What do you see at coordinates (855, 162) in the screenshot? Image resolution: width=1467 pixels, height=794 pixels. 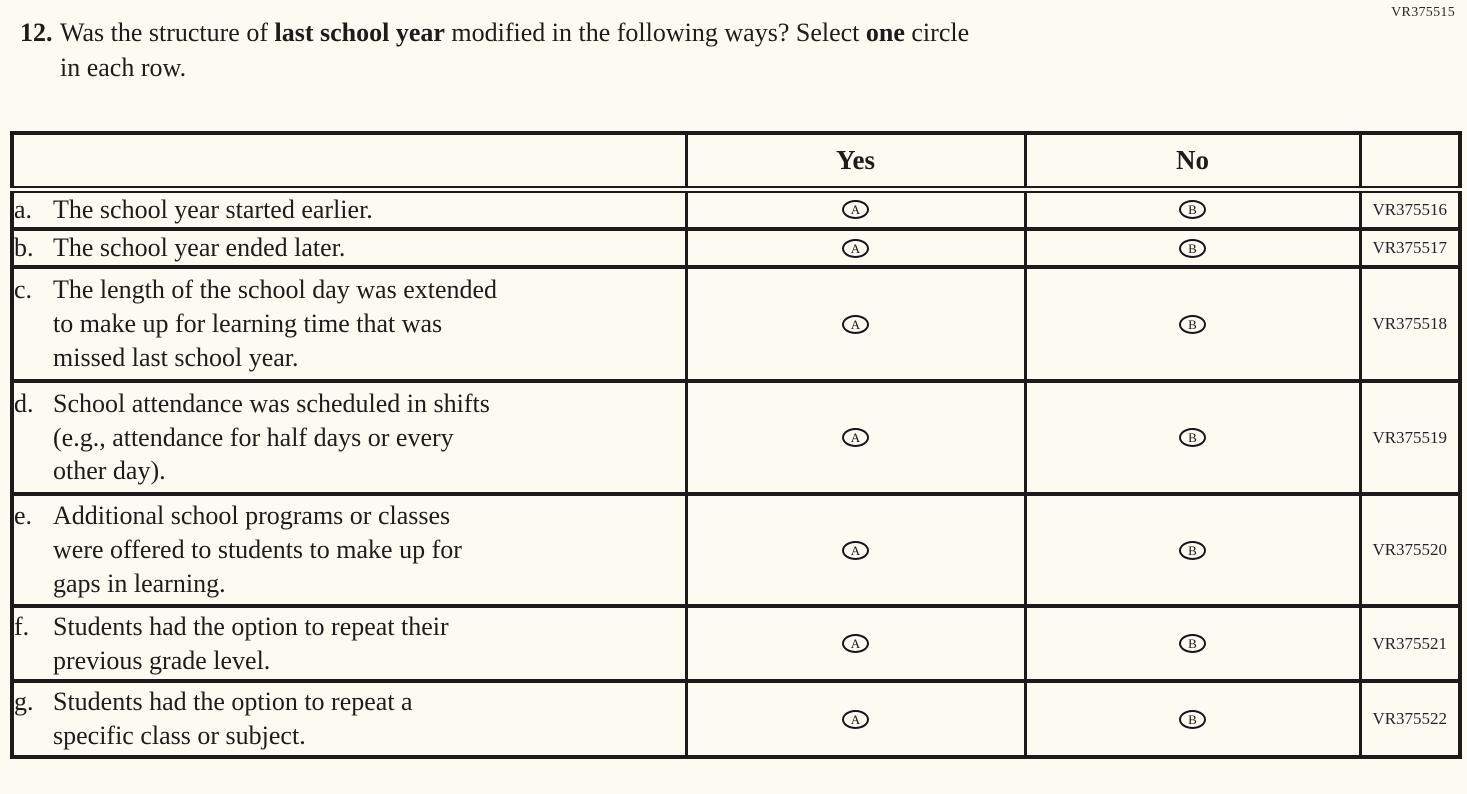 I see `column-header-yes: Yes` at bounding box center [855, 162].